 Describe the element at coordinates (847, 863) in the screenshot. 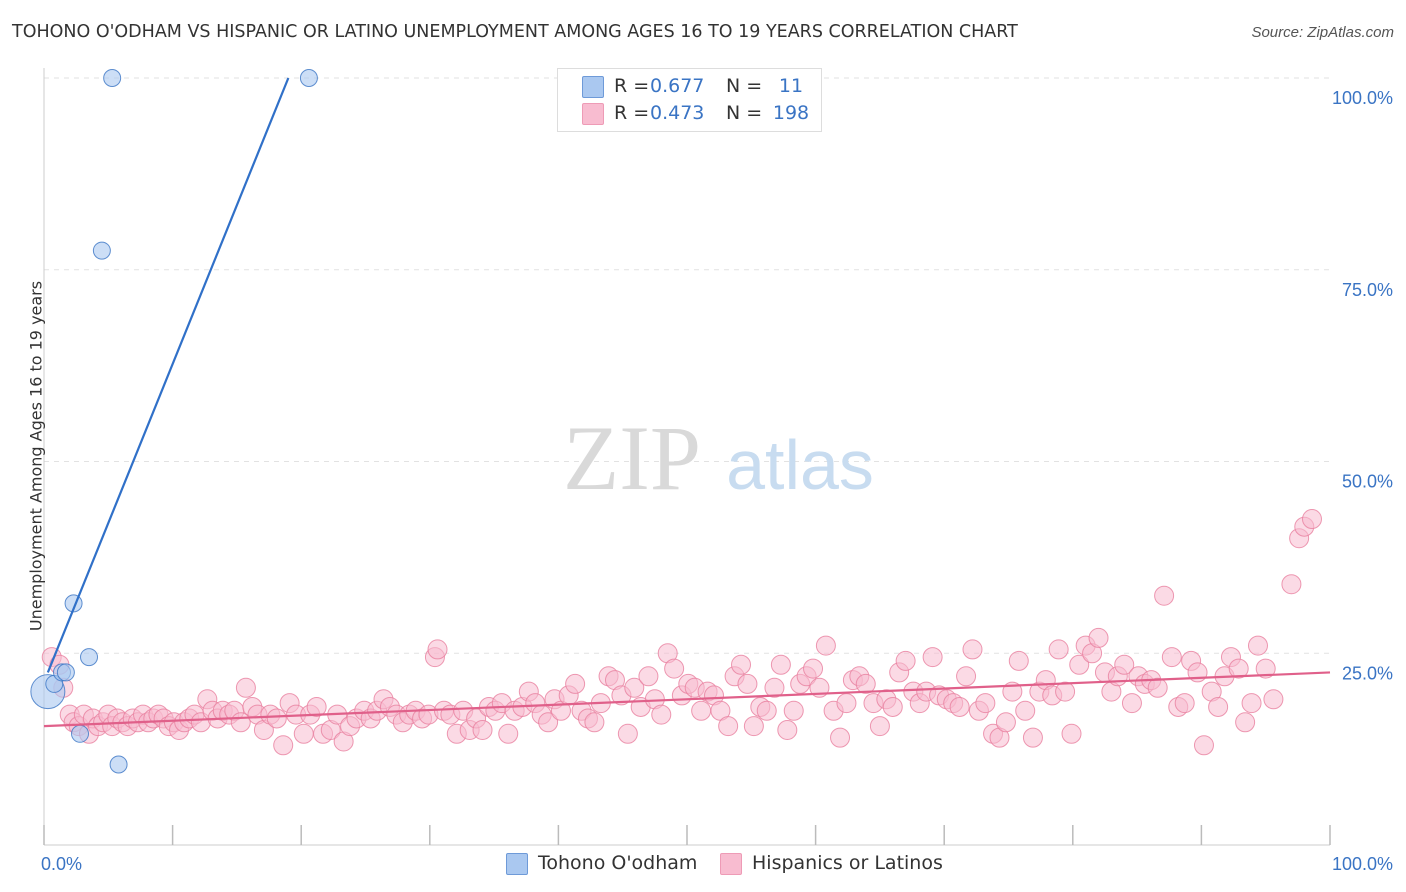

I see `bottom-legend-label-hispanics: Hispanics or Latinos` at that location.